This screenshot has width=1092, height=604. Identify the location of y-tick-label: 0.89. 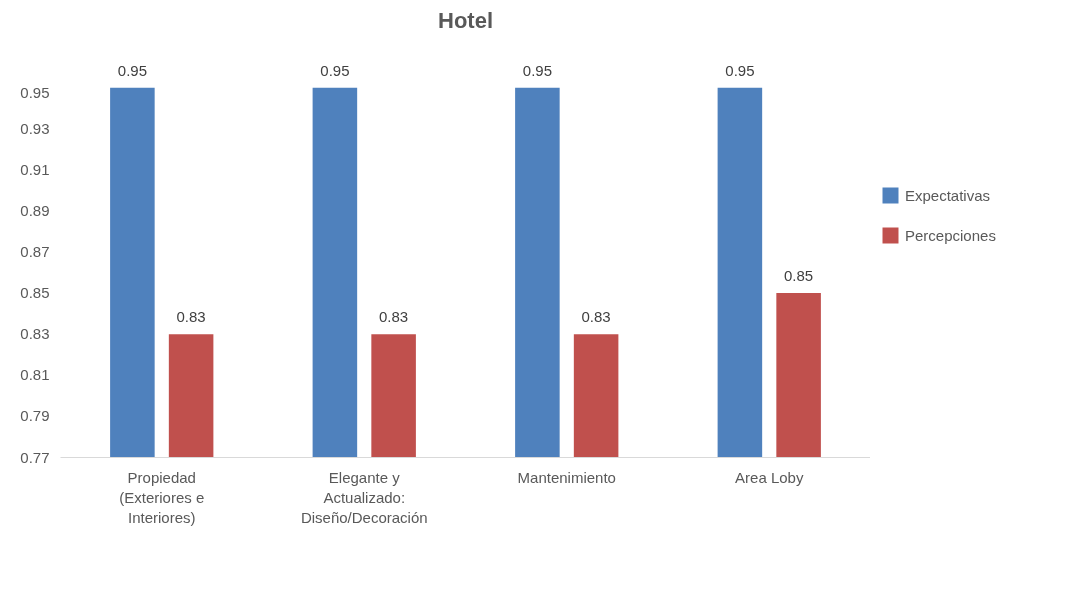
(35, 210).